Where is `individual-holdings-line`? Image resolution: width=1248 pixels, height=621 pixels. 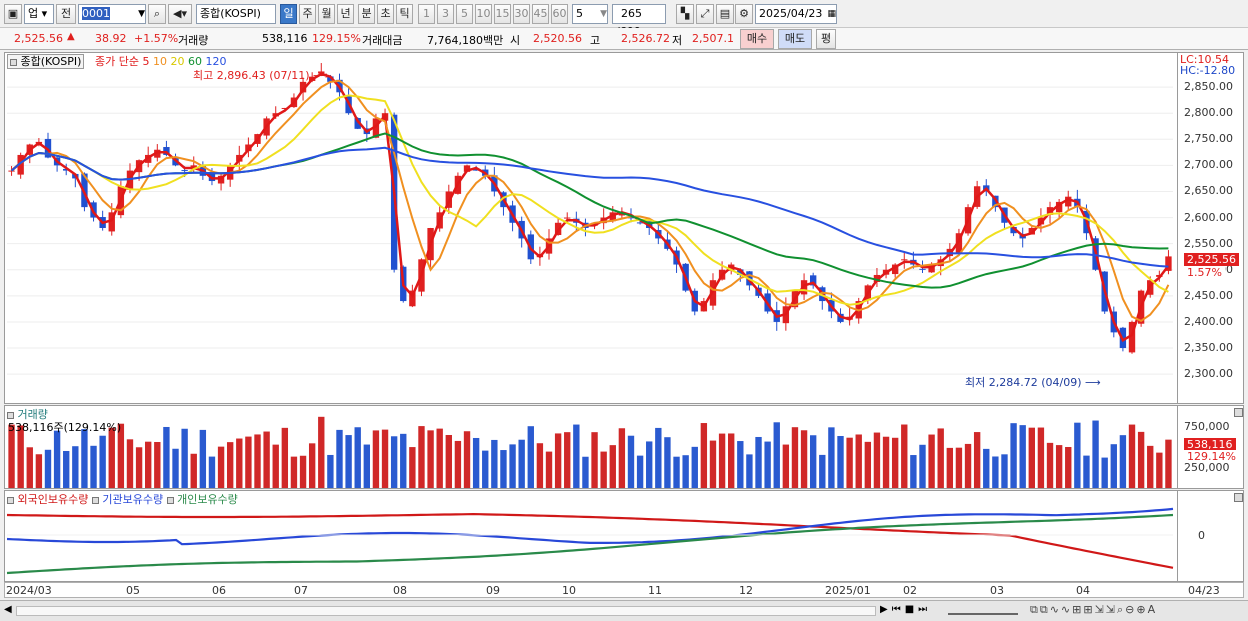 individual-holdings-line is located at coordinates (590, 544).